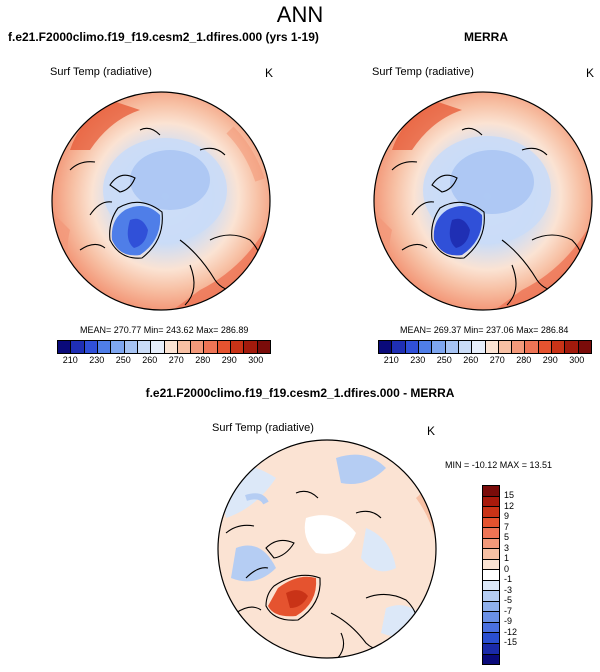  What do you see at coordinates (497, 360) in the screenshot?
I see `obs-colorbar-tick-label: 270` at bounding box center [497, 360].